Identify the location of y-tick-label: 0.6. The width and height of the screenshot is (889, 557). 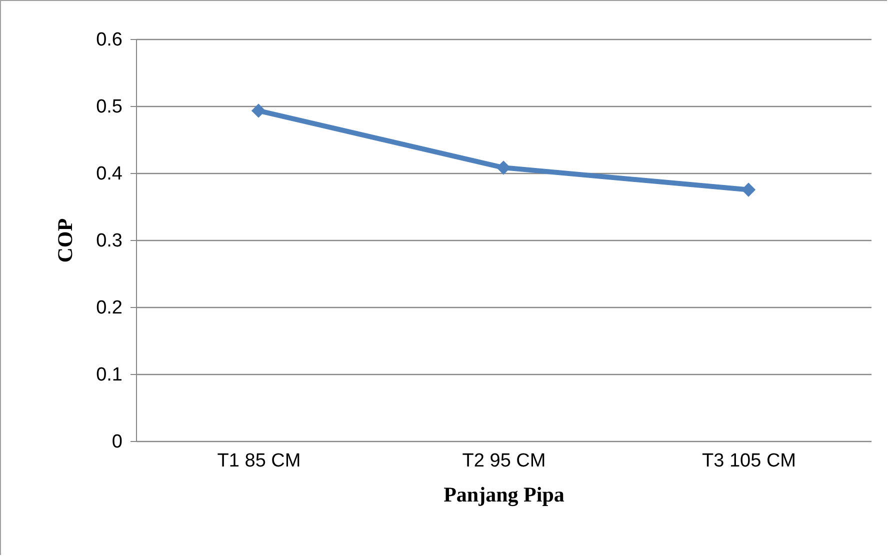
(109, 40).